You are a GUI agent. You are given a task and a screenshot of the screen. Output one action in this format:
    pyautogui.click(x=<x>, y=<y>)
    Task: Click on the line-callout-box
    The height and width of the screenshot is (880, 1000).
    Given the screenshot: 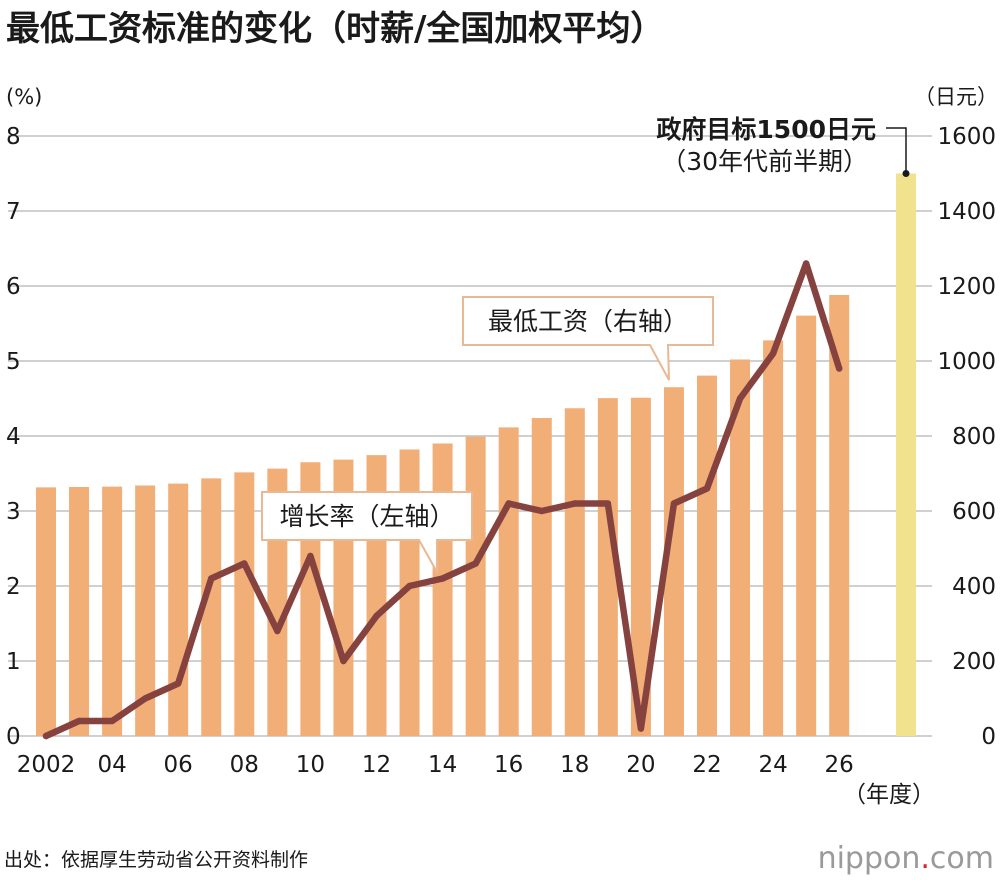 What is the action you would take?
    pyautogui.click(x=367, y=533)
    